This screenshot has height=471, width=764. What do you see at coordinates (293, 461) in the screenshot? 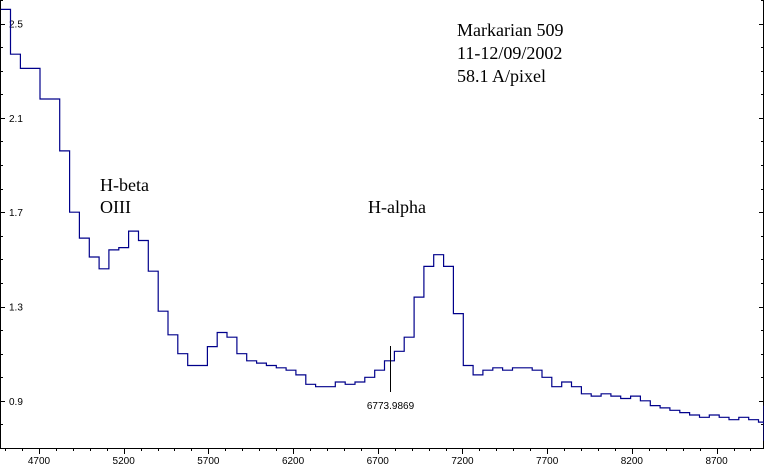
I see `x-tick-label: 6200` at bounding box center [293, 461].